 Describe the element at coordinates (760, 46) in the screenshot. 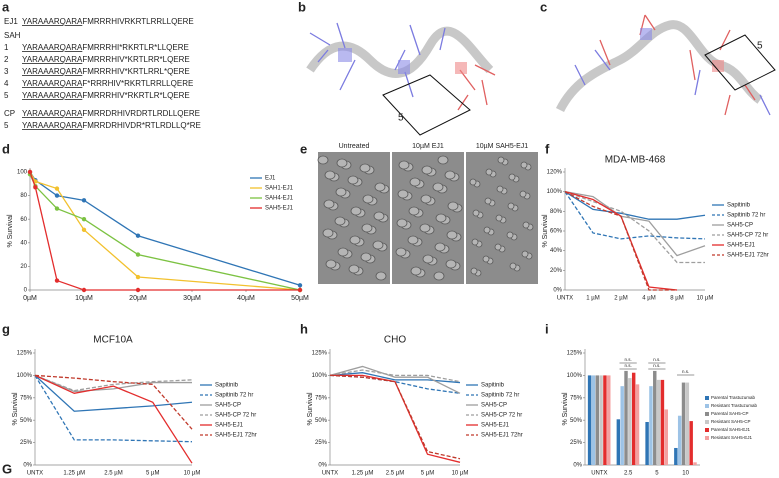

I see `bracket-label: 5` at that location.